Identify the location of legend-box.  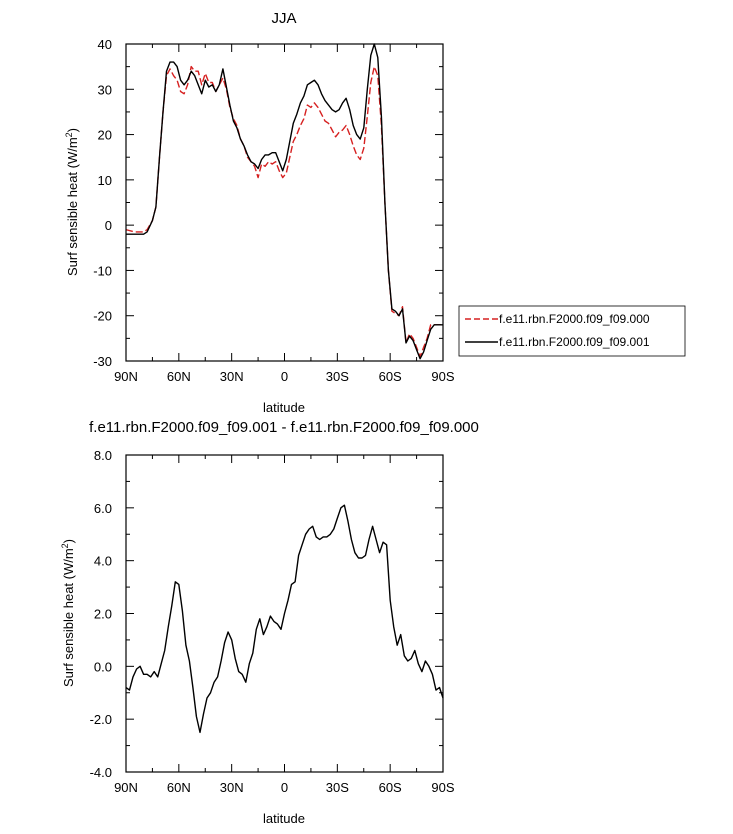
(572, 331).